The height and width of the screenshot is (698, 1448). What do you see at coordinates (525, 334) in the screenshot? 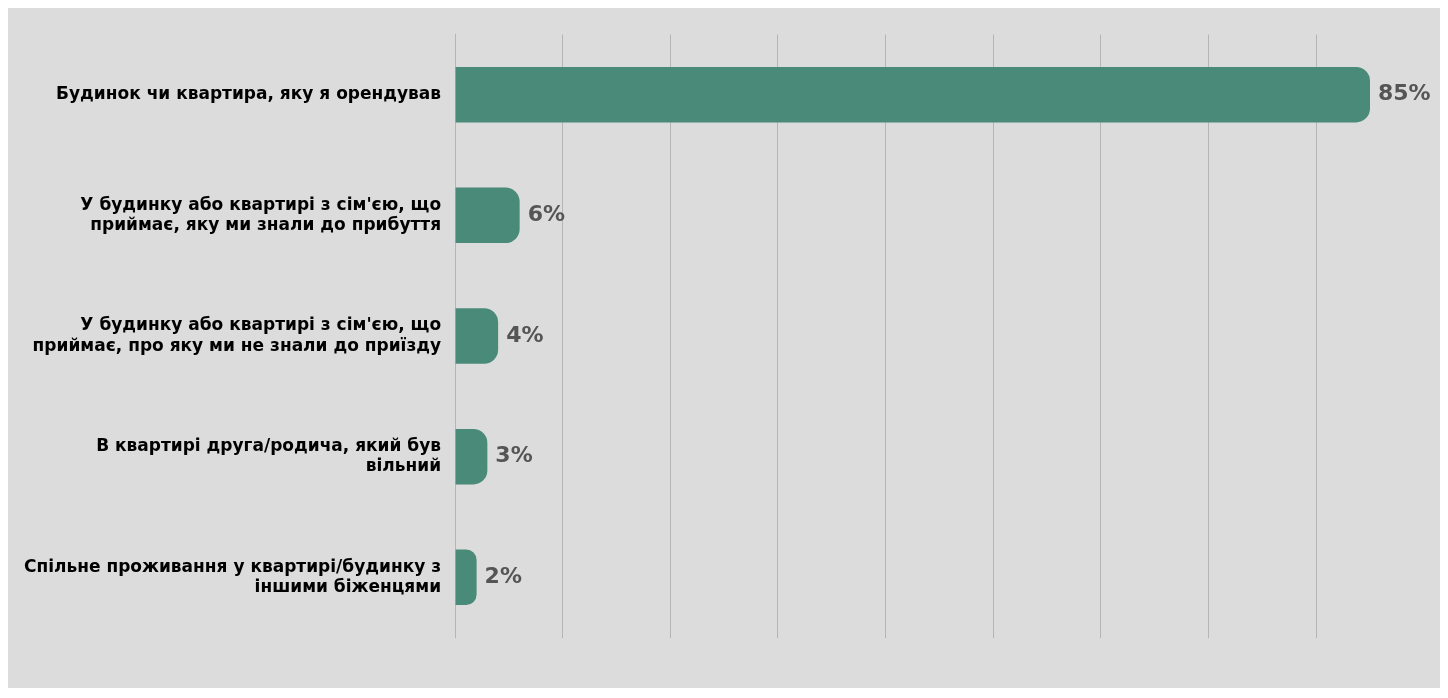
I see `data-label: 4%` at bounding box center [525, 334].